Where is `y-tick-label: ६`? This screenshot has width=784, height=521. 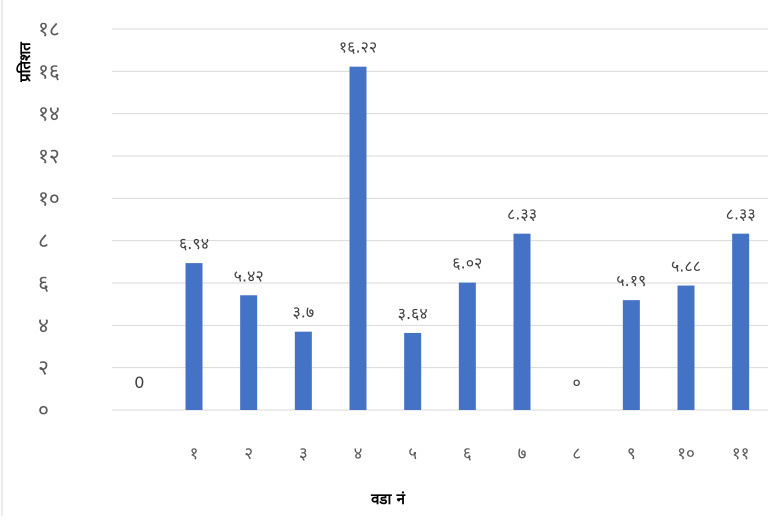
y-tick-label: ६ is located at coordinates (43, 283).